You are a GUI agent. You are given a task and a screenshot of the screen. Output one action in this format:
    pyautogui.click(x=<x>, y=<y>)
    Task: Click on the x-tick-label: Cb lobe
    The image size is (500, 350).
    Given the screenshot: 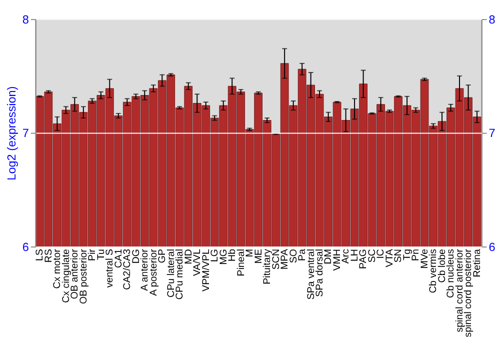 What is the action you would take?
    pyautogui.click(x=442, y=265)
    